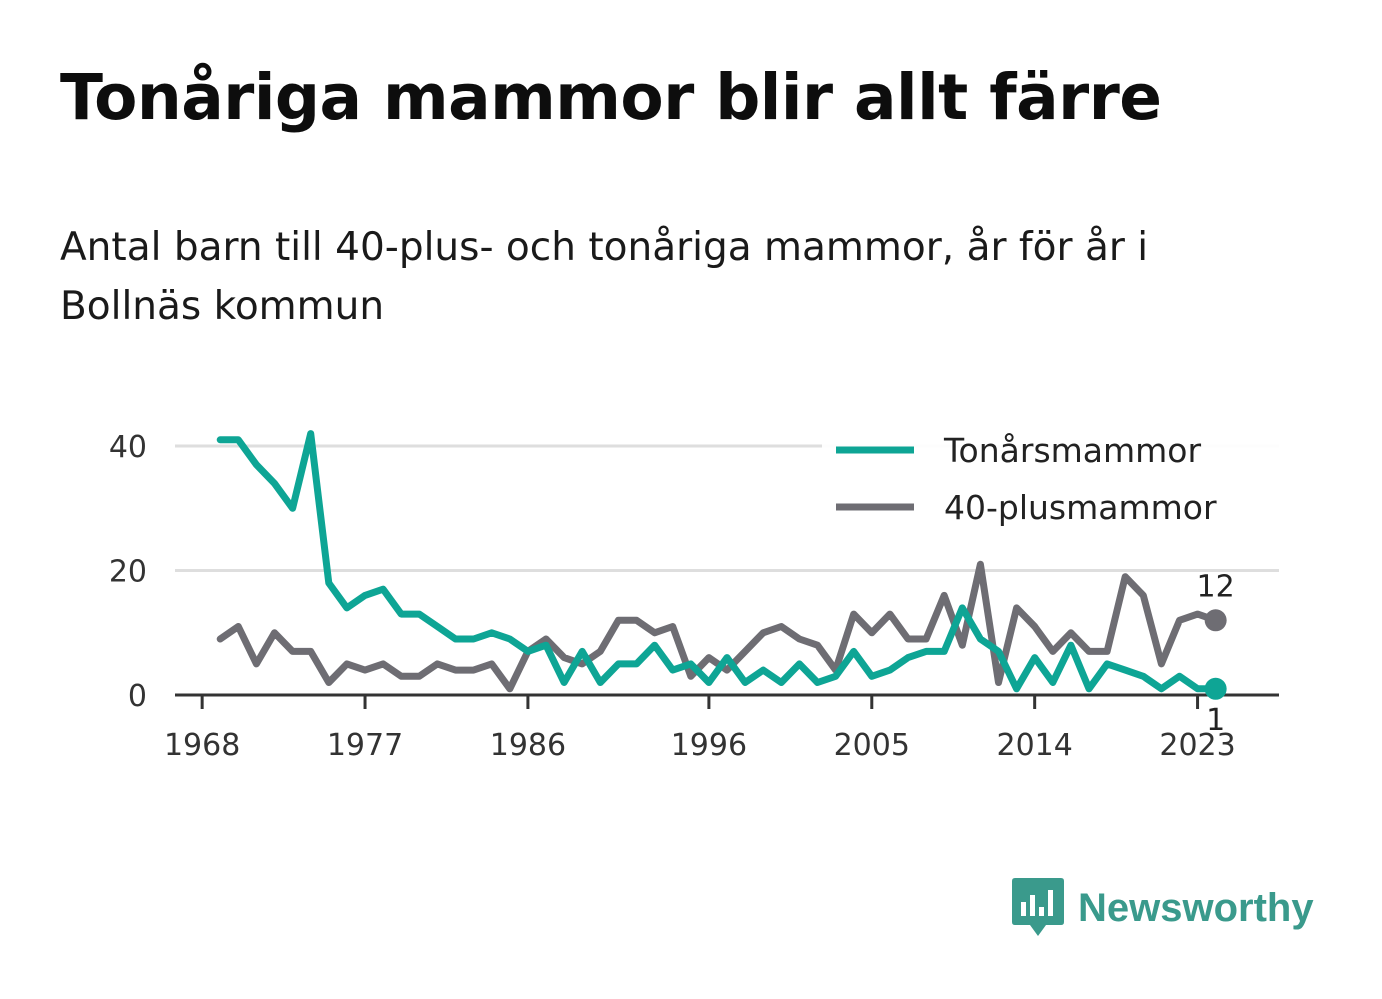  What do you see at coordinates (1216, 586) in the screenshot?
I see `end-label-40-plusmammor: 12` at bounding box center [1216, 586].